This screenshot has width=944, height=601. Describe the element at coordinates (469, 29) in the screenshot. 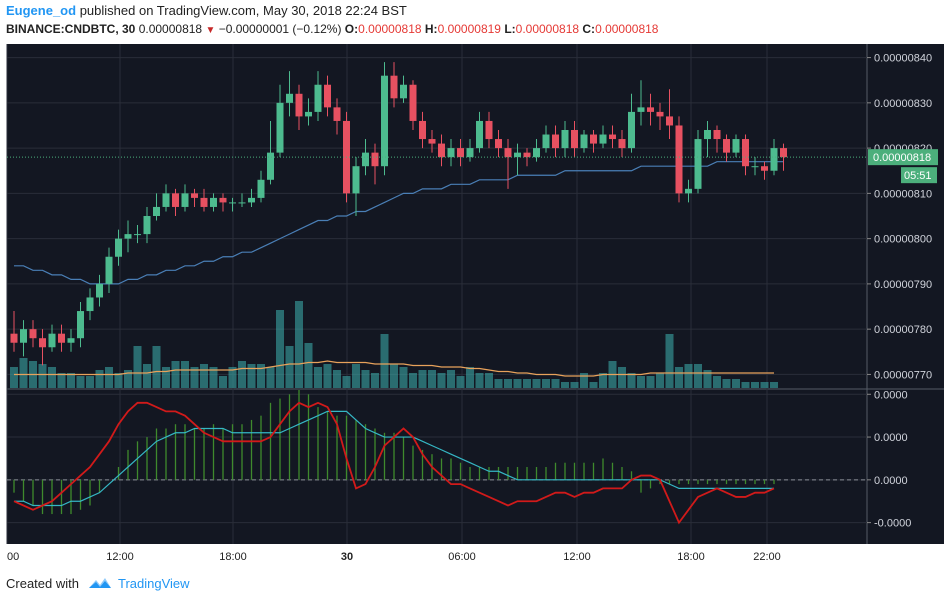

I see `high-value: 0.00000819` at that location.